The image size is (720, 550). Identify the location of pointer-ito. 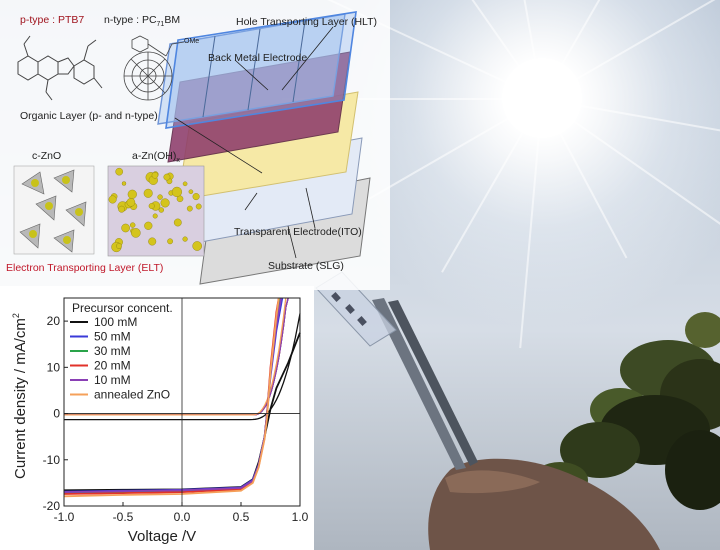
(310, 208).